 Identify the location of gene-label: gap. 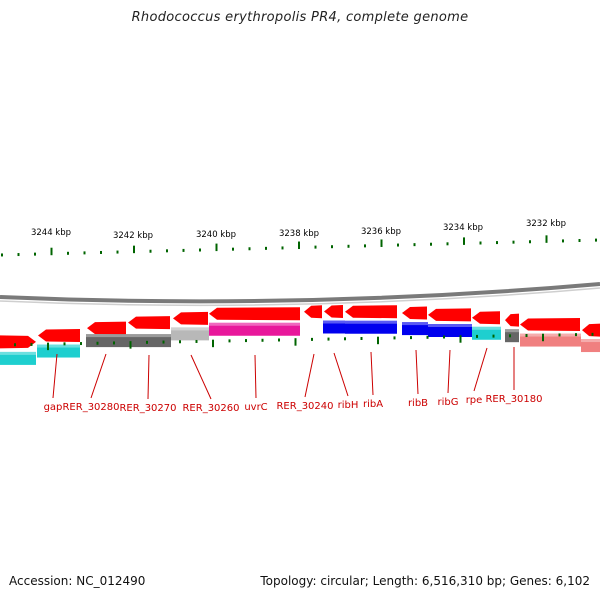
(53, 407).